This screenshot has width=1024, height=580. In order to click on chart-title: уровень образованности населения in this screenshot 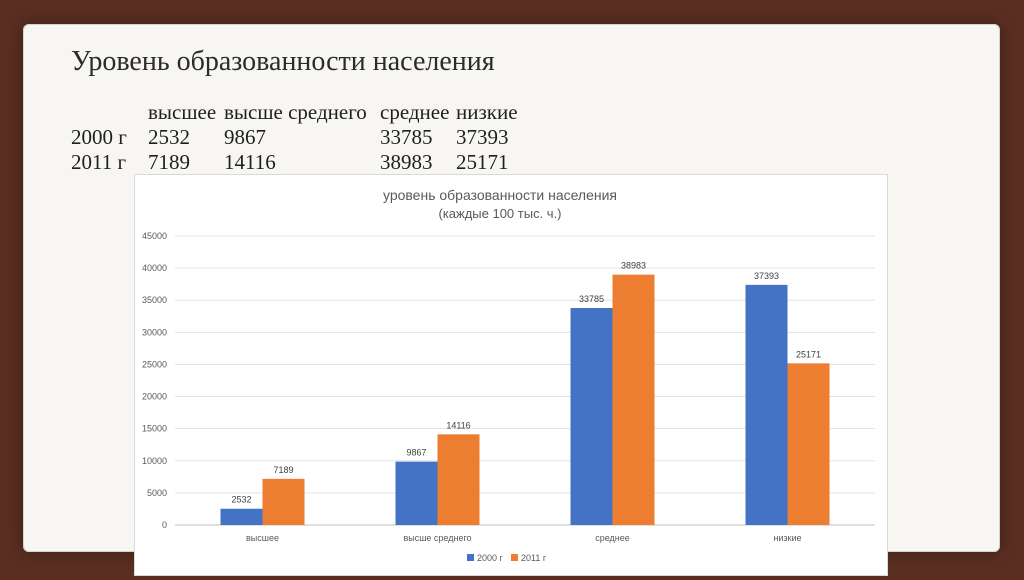, I will do `click(500, 195)`.